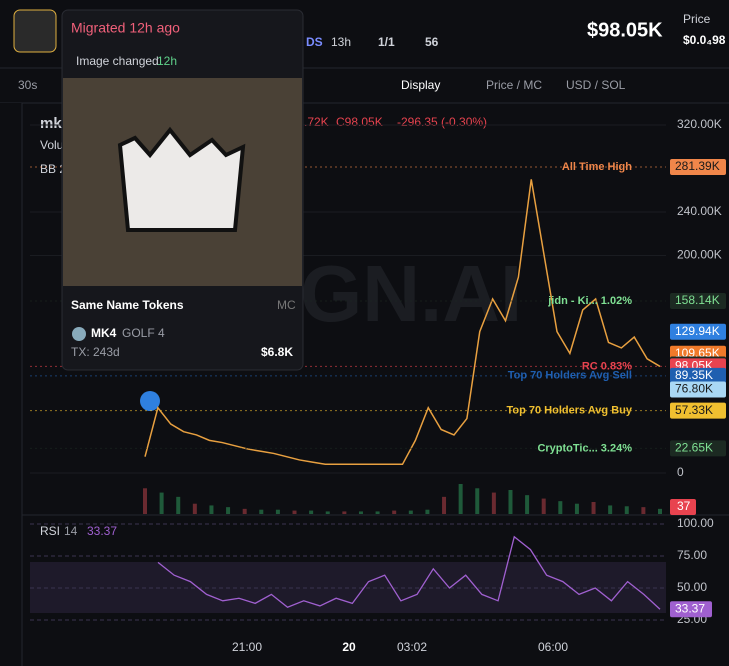  I want to click on token-mc: $6.8K, so click(277, 352).